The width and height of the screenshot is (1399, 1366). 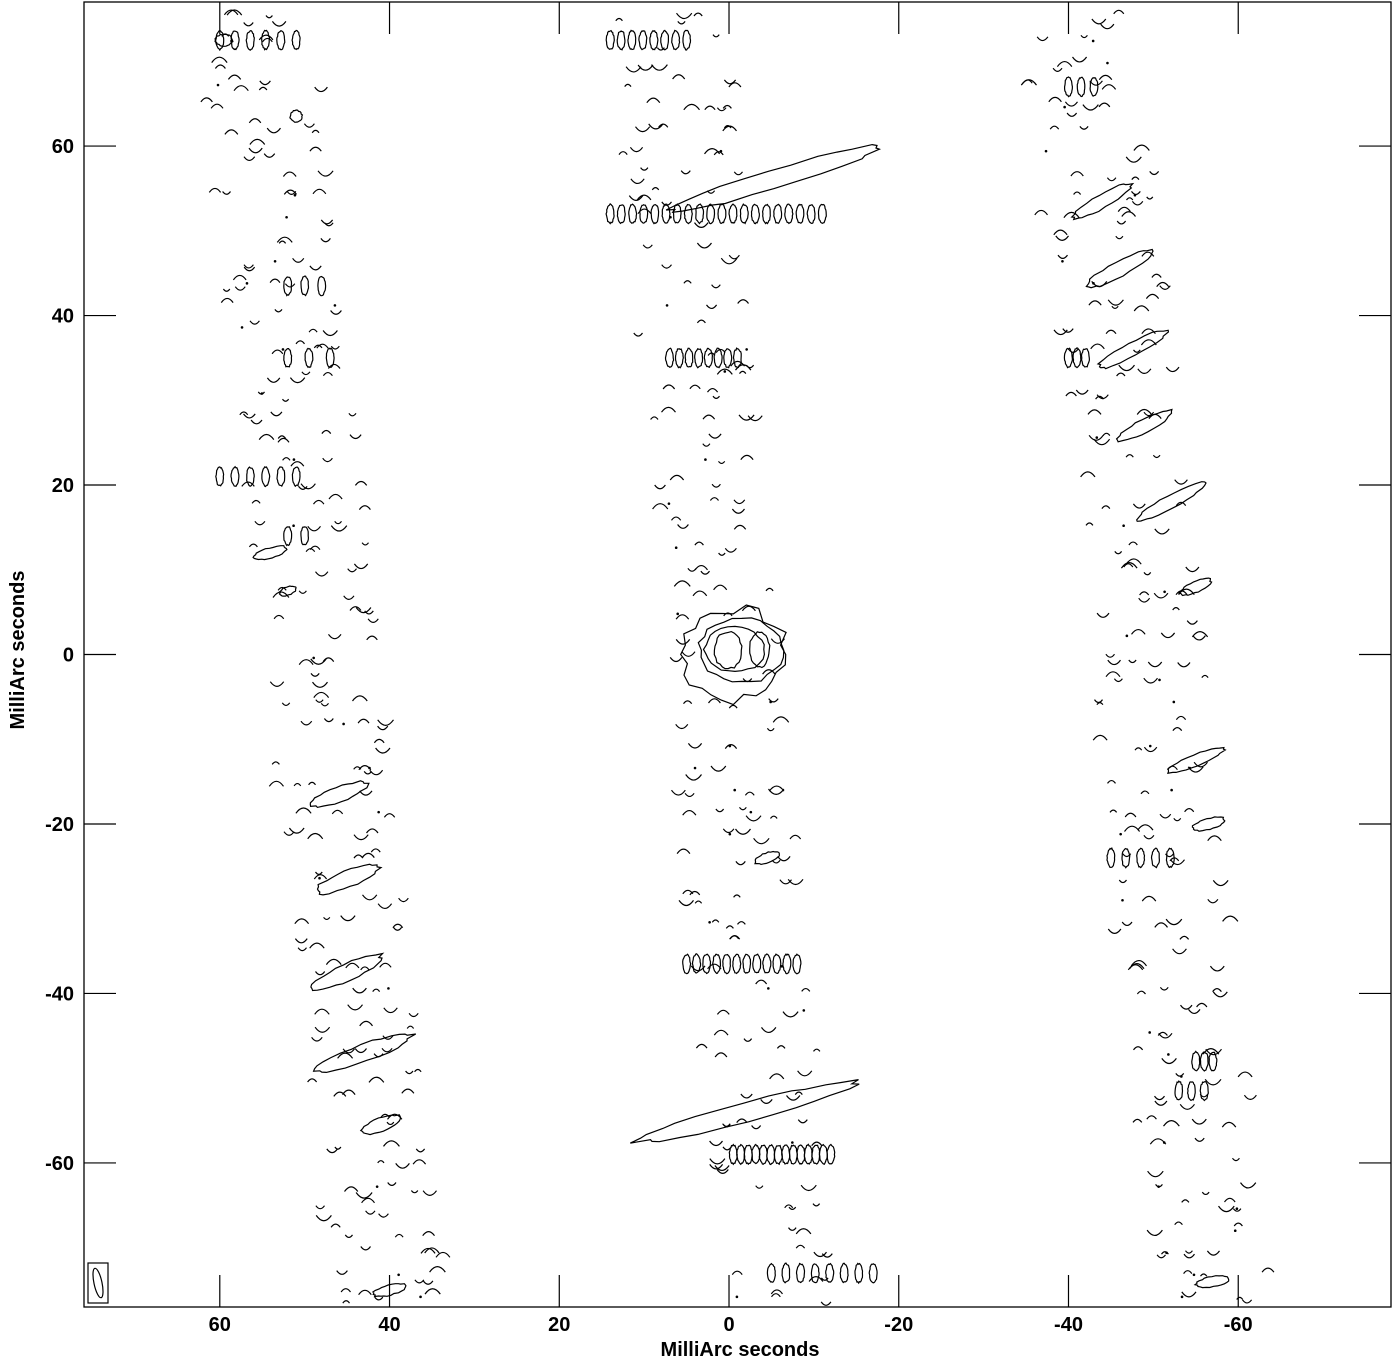 What do you see at coordinates (559, 1325) in the screenshot?
I see `x-tick-label: 20` at bounding box center [559, 1325].